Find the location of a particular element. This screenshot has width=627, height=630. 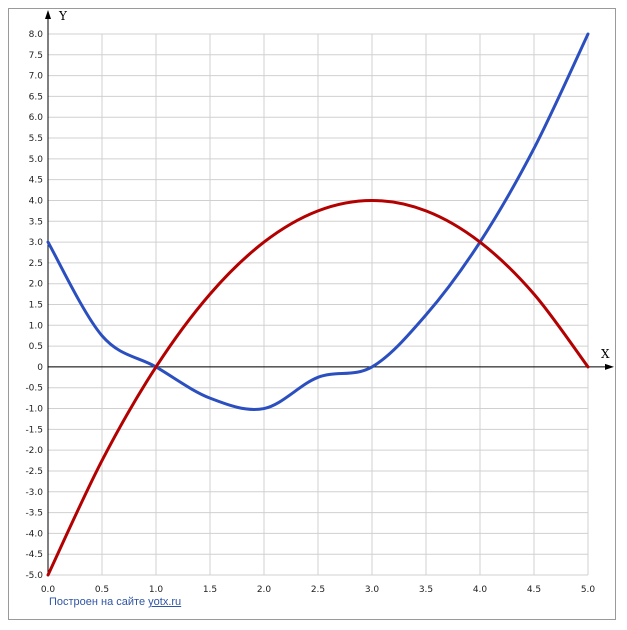

x-tick-label: 5.0 is located at coordinates (588, 590).